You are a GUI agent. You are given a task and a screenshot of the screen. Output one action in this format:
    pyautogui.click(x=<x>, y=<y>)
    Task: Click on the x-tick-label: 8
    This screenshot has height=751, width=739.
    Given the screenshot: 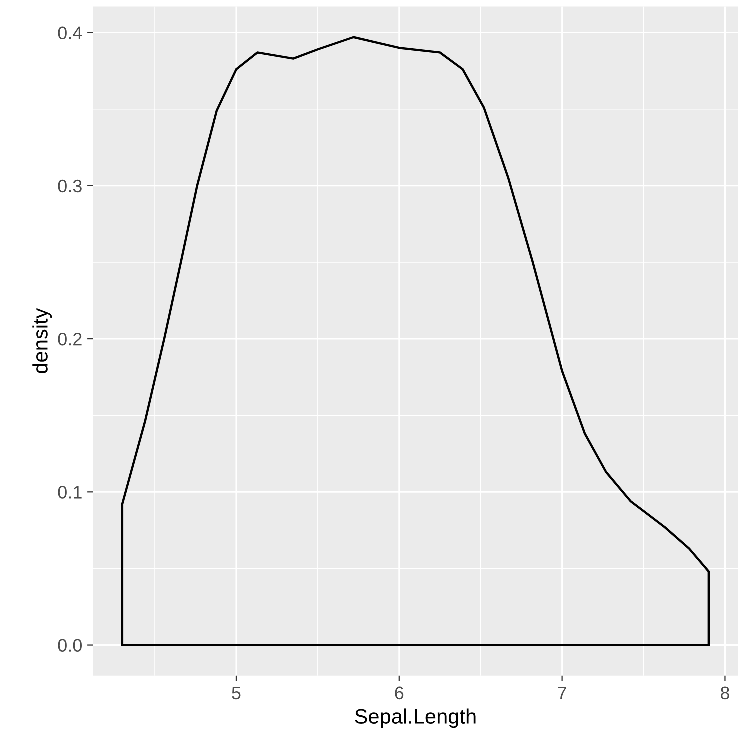 What is the action you would take?
    pyautogui.click(x=725, y=693)
    